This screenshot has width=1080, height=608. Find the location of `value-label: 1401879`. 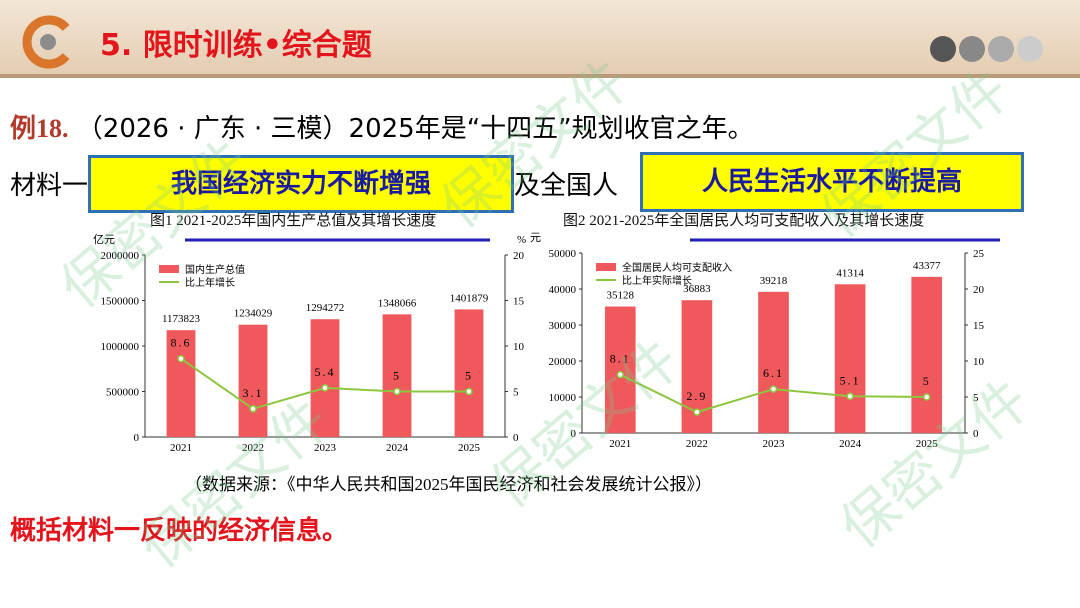

value-label: 1401879 is located at coordinates (469, 298).